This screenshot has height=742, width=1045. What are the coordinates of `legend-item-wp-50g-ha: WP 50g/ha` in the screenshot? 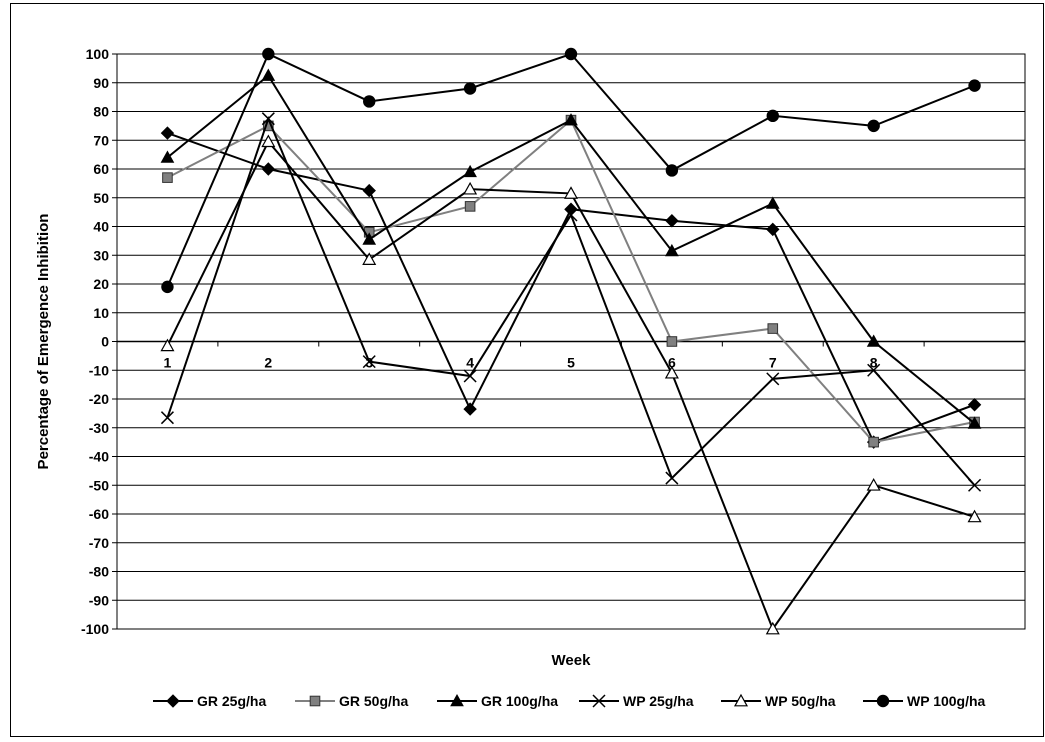 It's located at (778, 701).